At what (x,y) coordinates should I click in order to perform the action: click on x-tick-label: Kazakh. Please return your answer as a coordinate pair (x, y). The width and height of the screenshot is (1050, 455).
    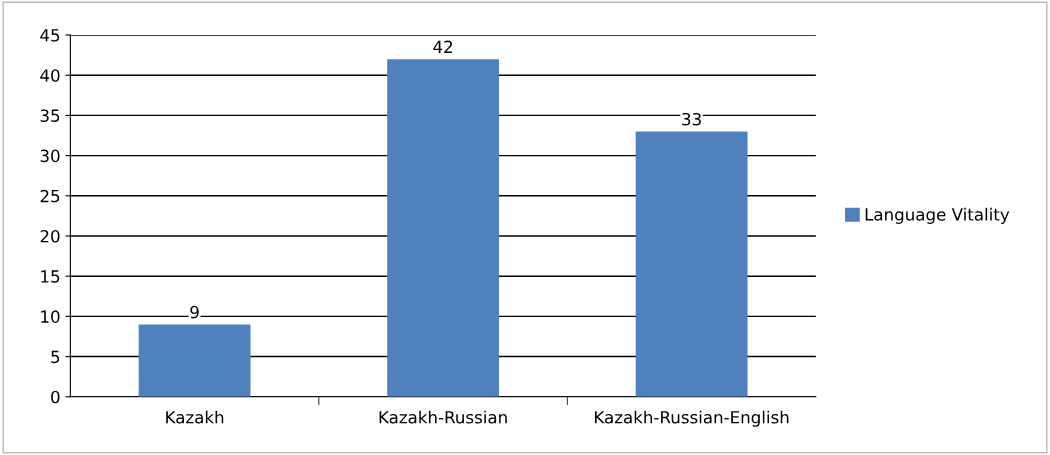
    Looking at the image, I should click on (195, 417).